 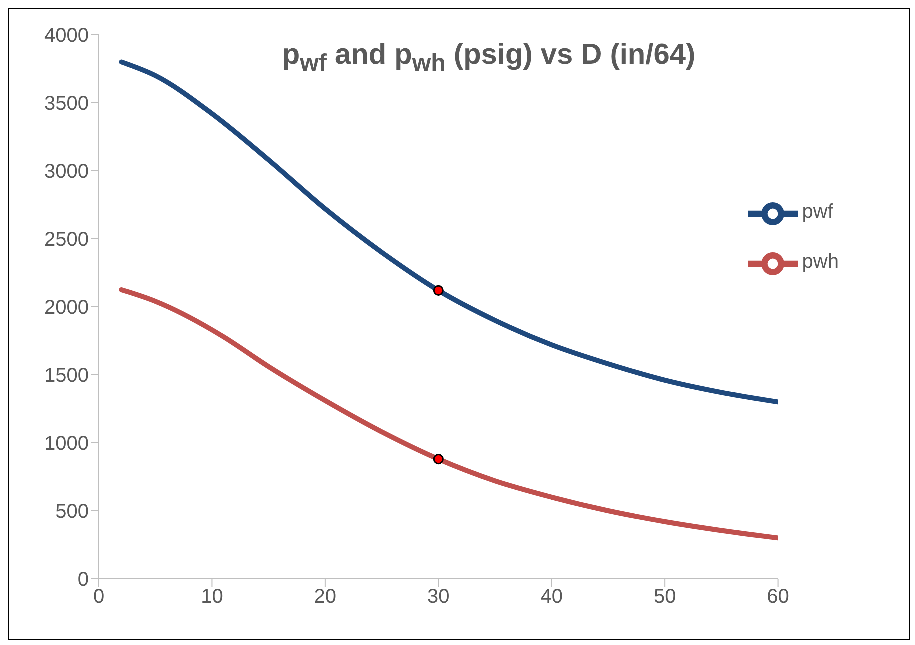 I want to click on y-tick-label: 3000, so click(x=66, y=172).